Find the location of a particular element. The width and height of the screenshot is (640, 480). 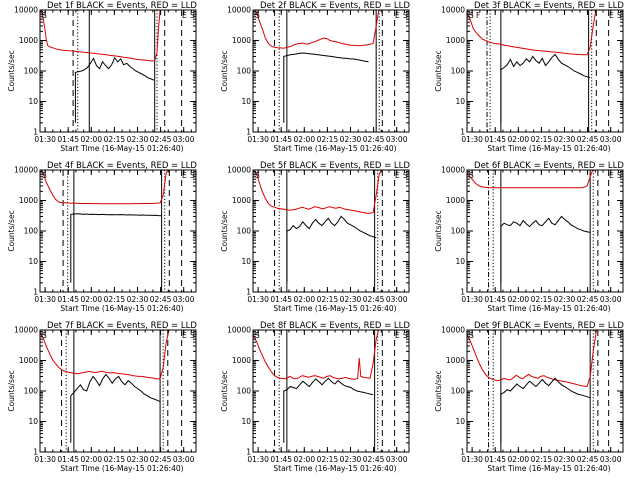

corner-mark-1: F is located at coordinates (478, 15).